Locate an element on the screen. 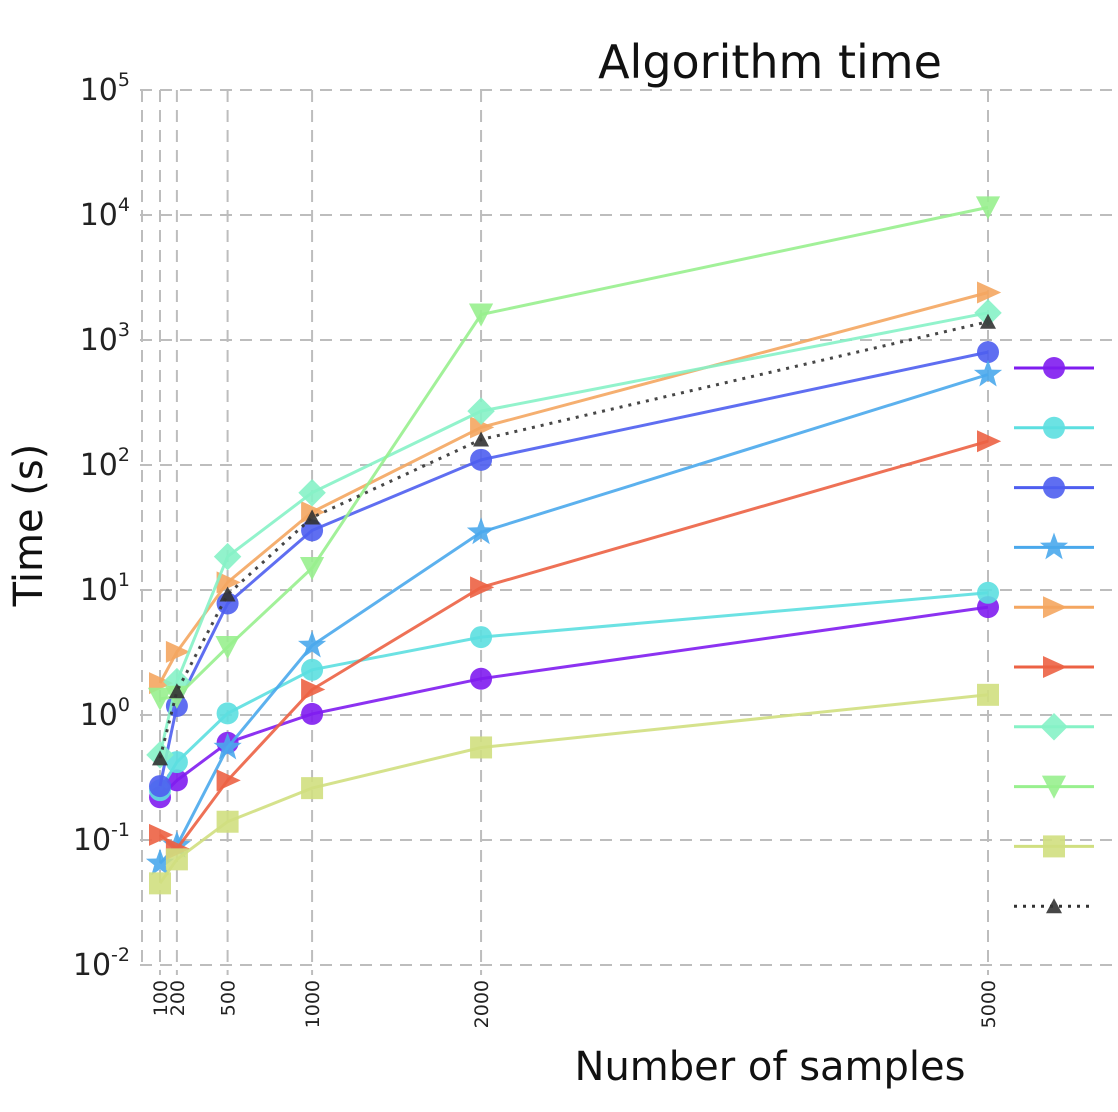  y-tick-label: 10⁰ is located at coordinates (105, 713).